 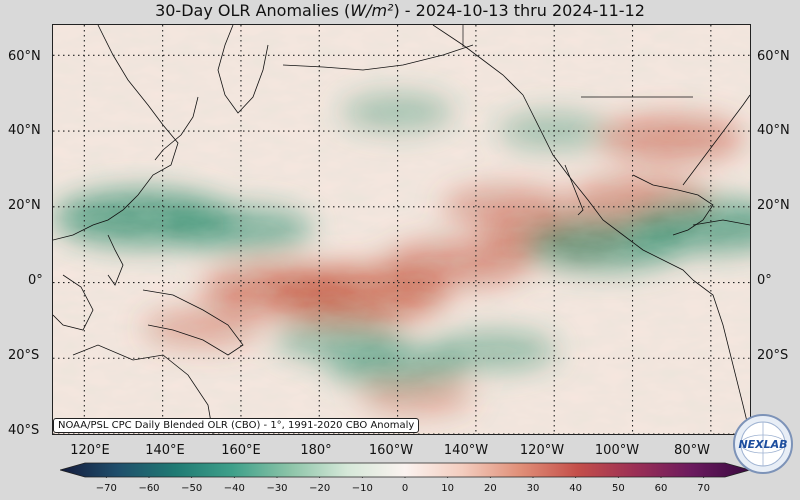 What do you see at coordinates (716, 140) in the screenshot?
I see `coastline-east-us` at bounding box center [716, 140].